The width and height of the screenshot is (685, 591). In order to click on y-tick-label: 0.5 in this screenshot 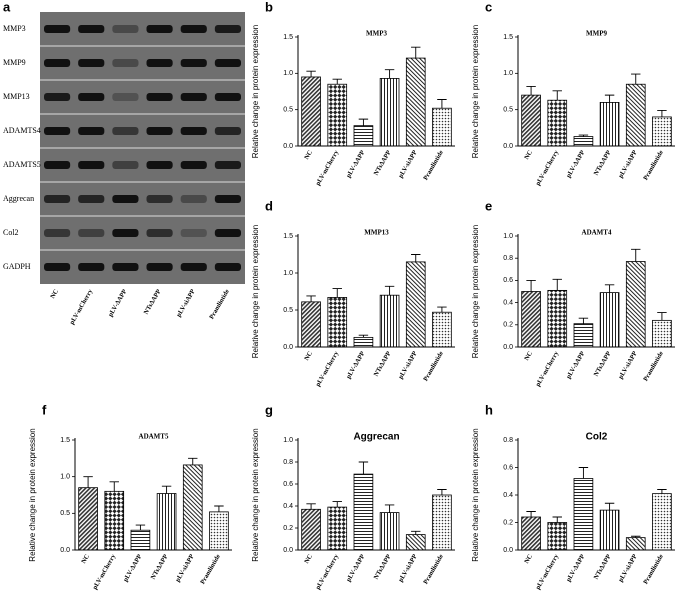, I will do `click(65, 513)`.